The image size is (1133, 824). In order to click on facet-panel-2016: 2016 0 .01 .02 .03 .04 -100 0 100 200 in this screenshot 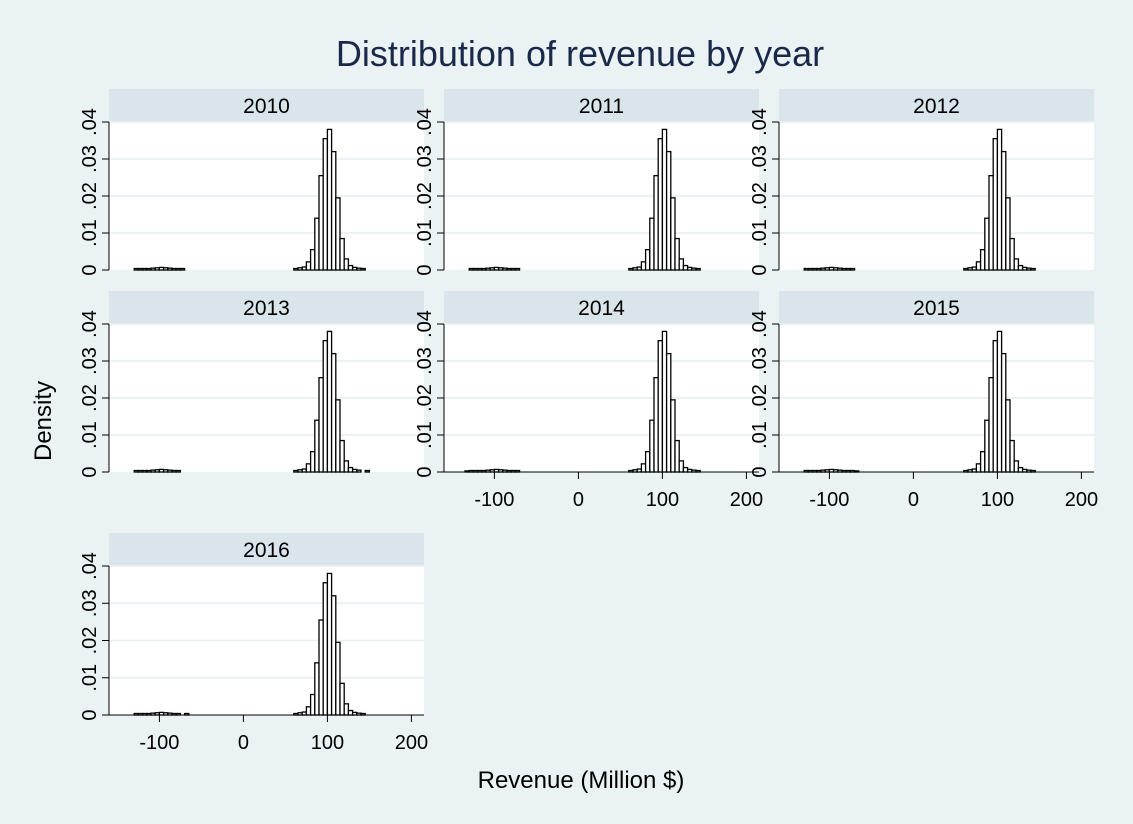, I will do `click(253, 643)`.